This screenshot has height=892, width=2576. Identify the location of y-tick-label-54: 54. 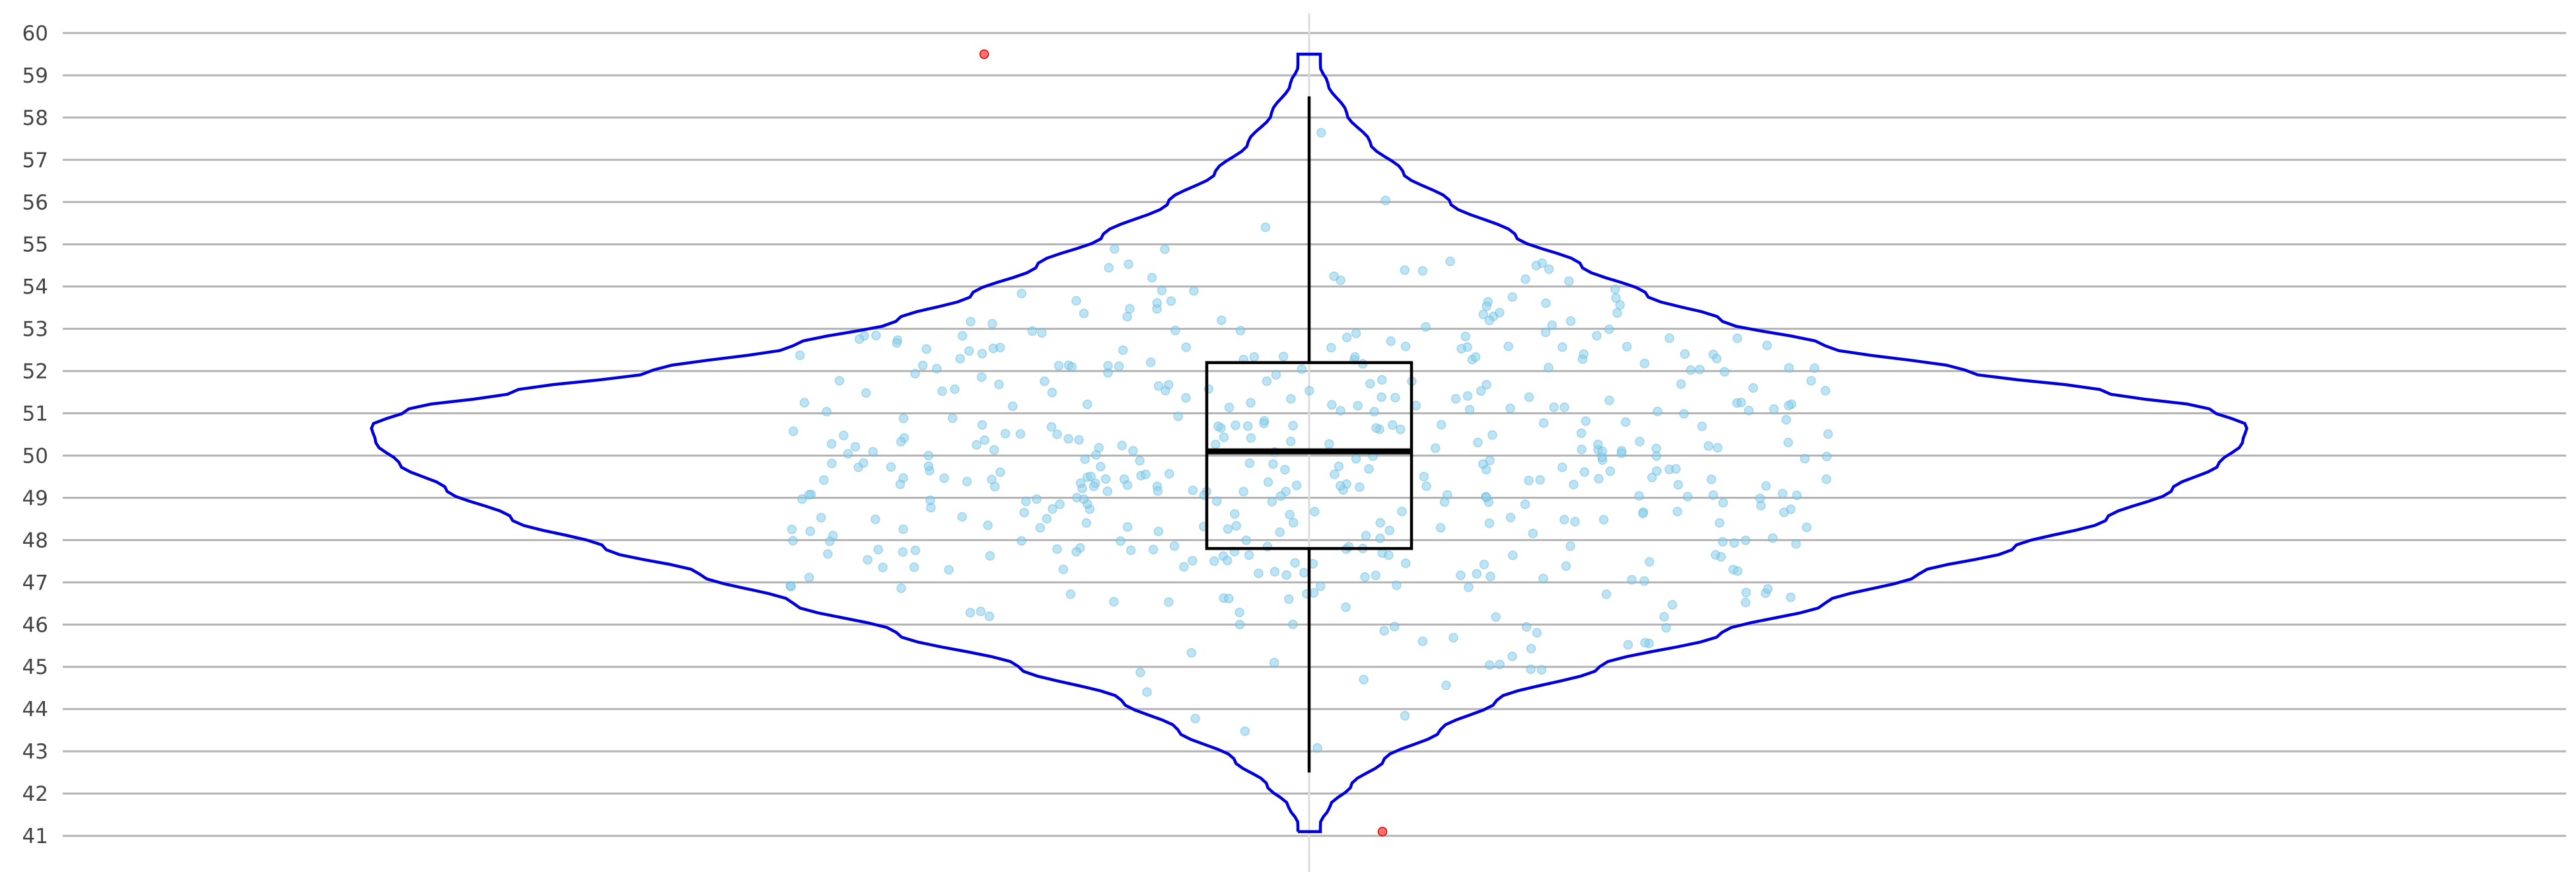
(35, 287).